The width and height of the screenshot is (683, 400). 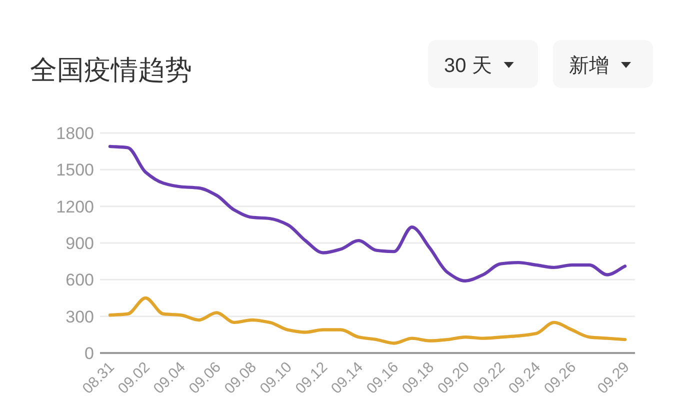 I want to click on title: 全国疫情趋势, so click(x=111, y=70).